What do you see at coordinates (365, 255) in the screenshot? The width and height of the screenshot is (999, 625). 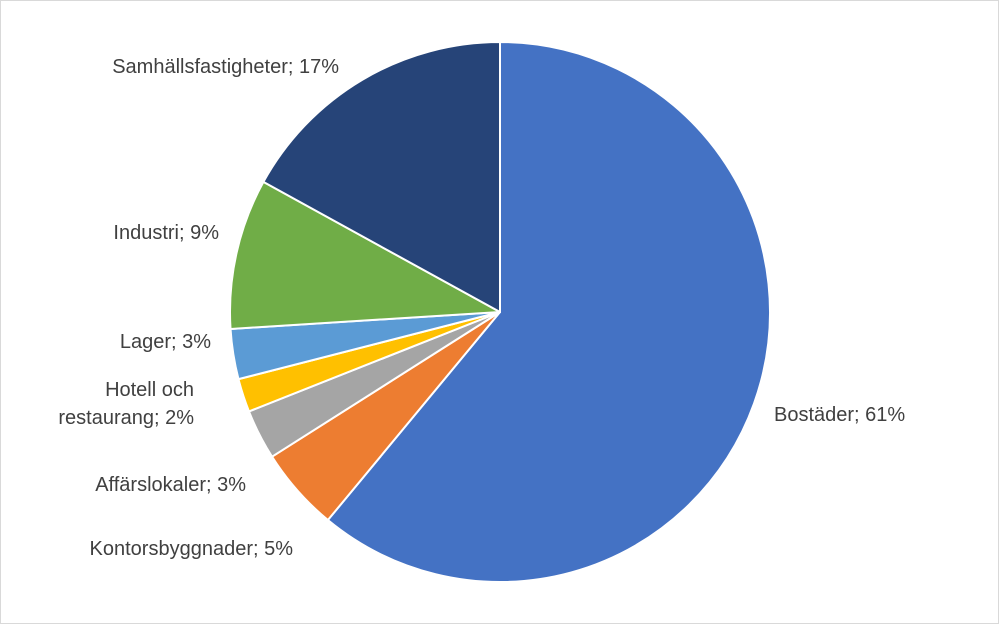 I see `pie-slice-industri` at bounding box center [365, 255].